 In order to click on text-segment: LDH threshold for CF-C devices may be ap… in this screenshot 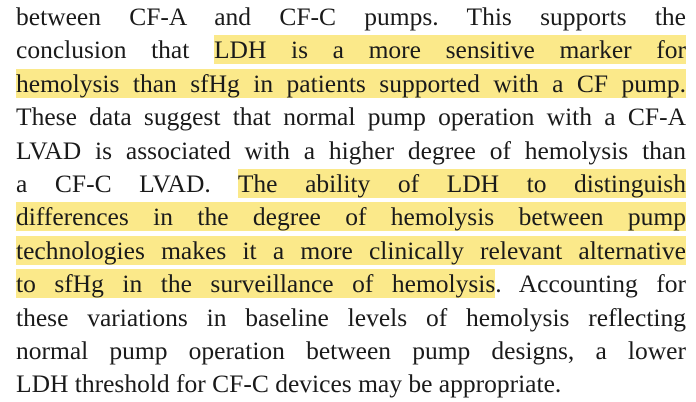, I will do `click(289, 384)`.